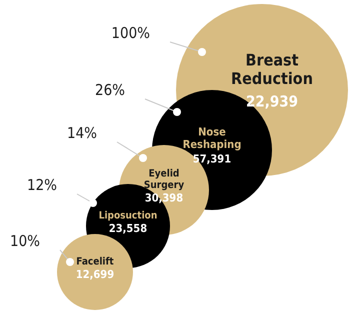  I want to click on text: 10%, so click(25, 241).